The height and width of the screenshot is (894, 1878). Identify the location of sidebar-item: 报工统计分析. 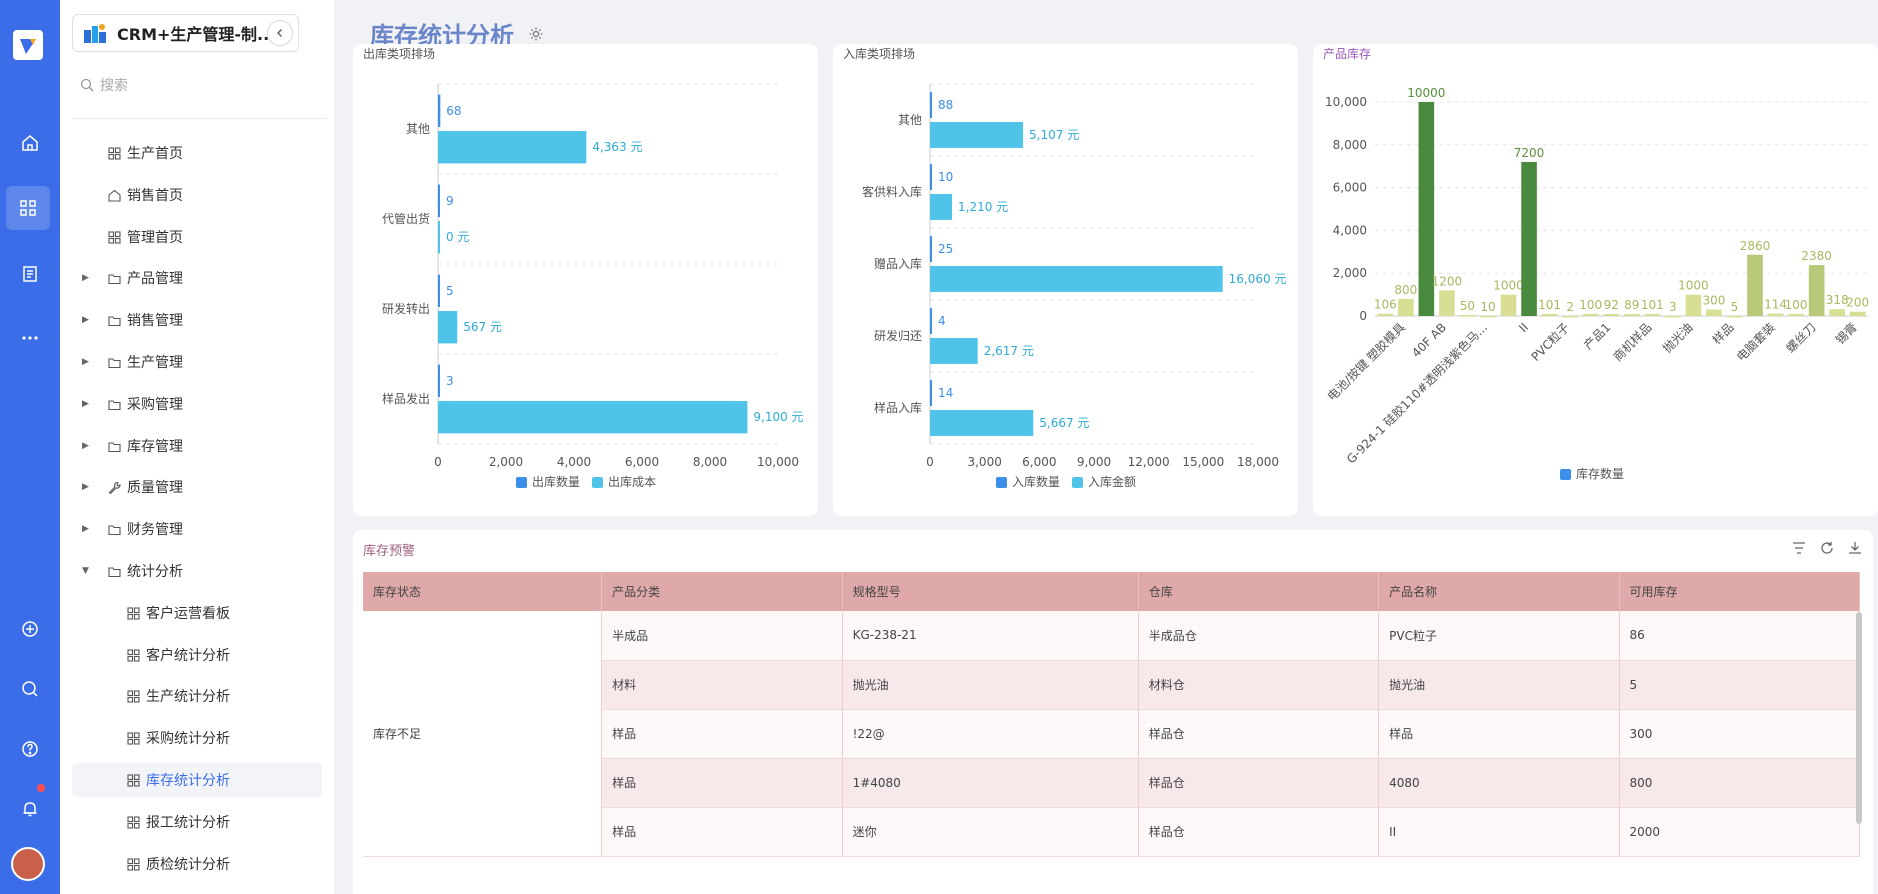
(197, 822).